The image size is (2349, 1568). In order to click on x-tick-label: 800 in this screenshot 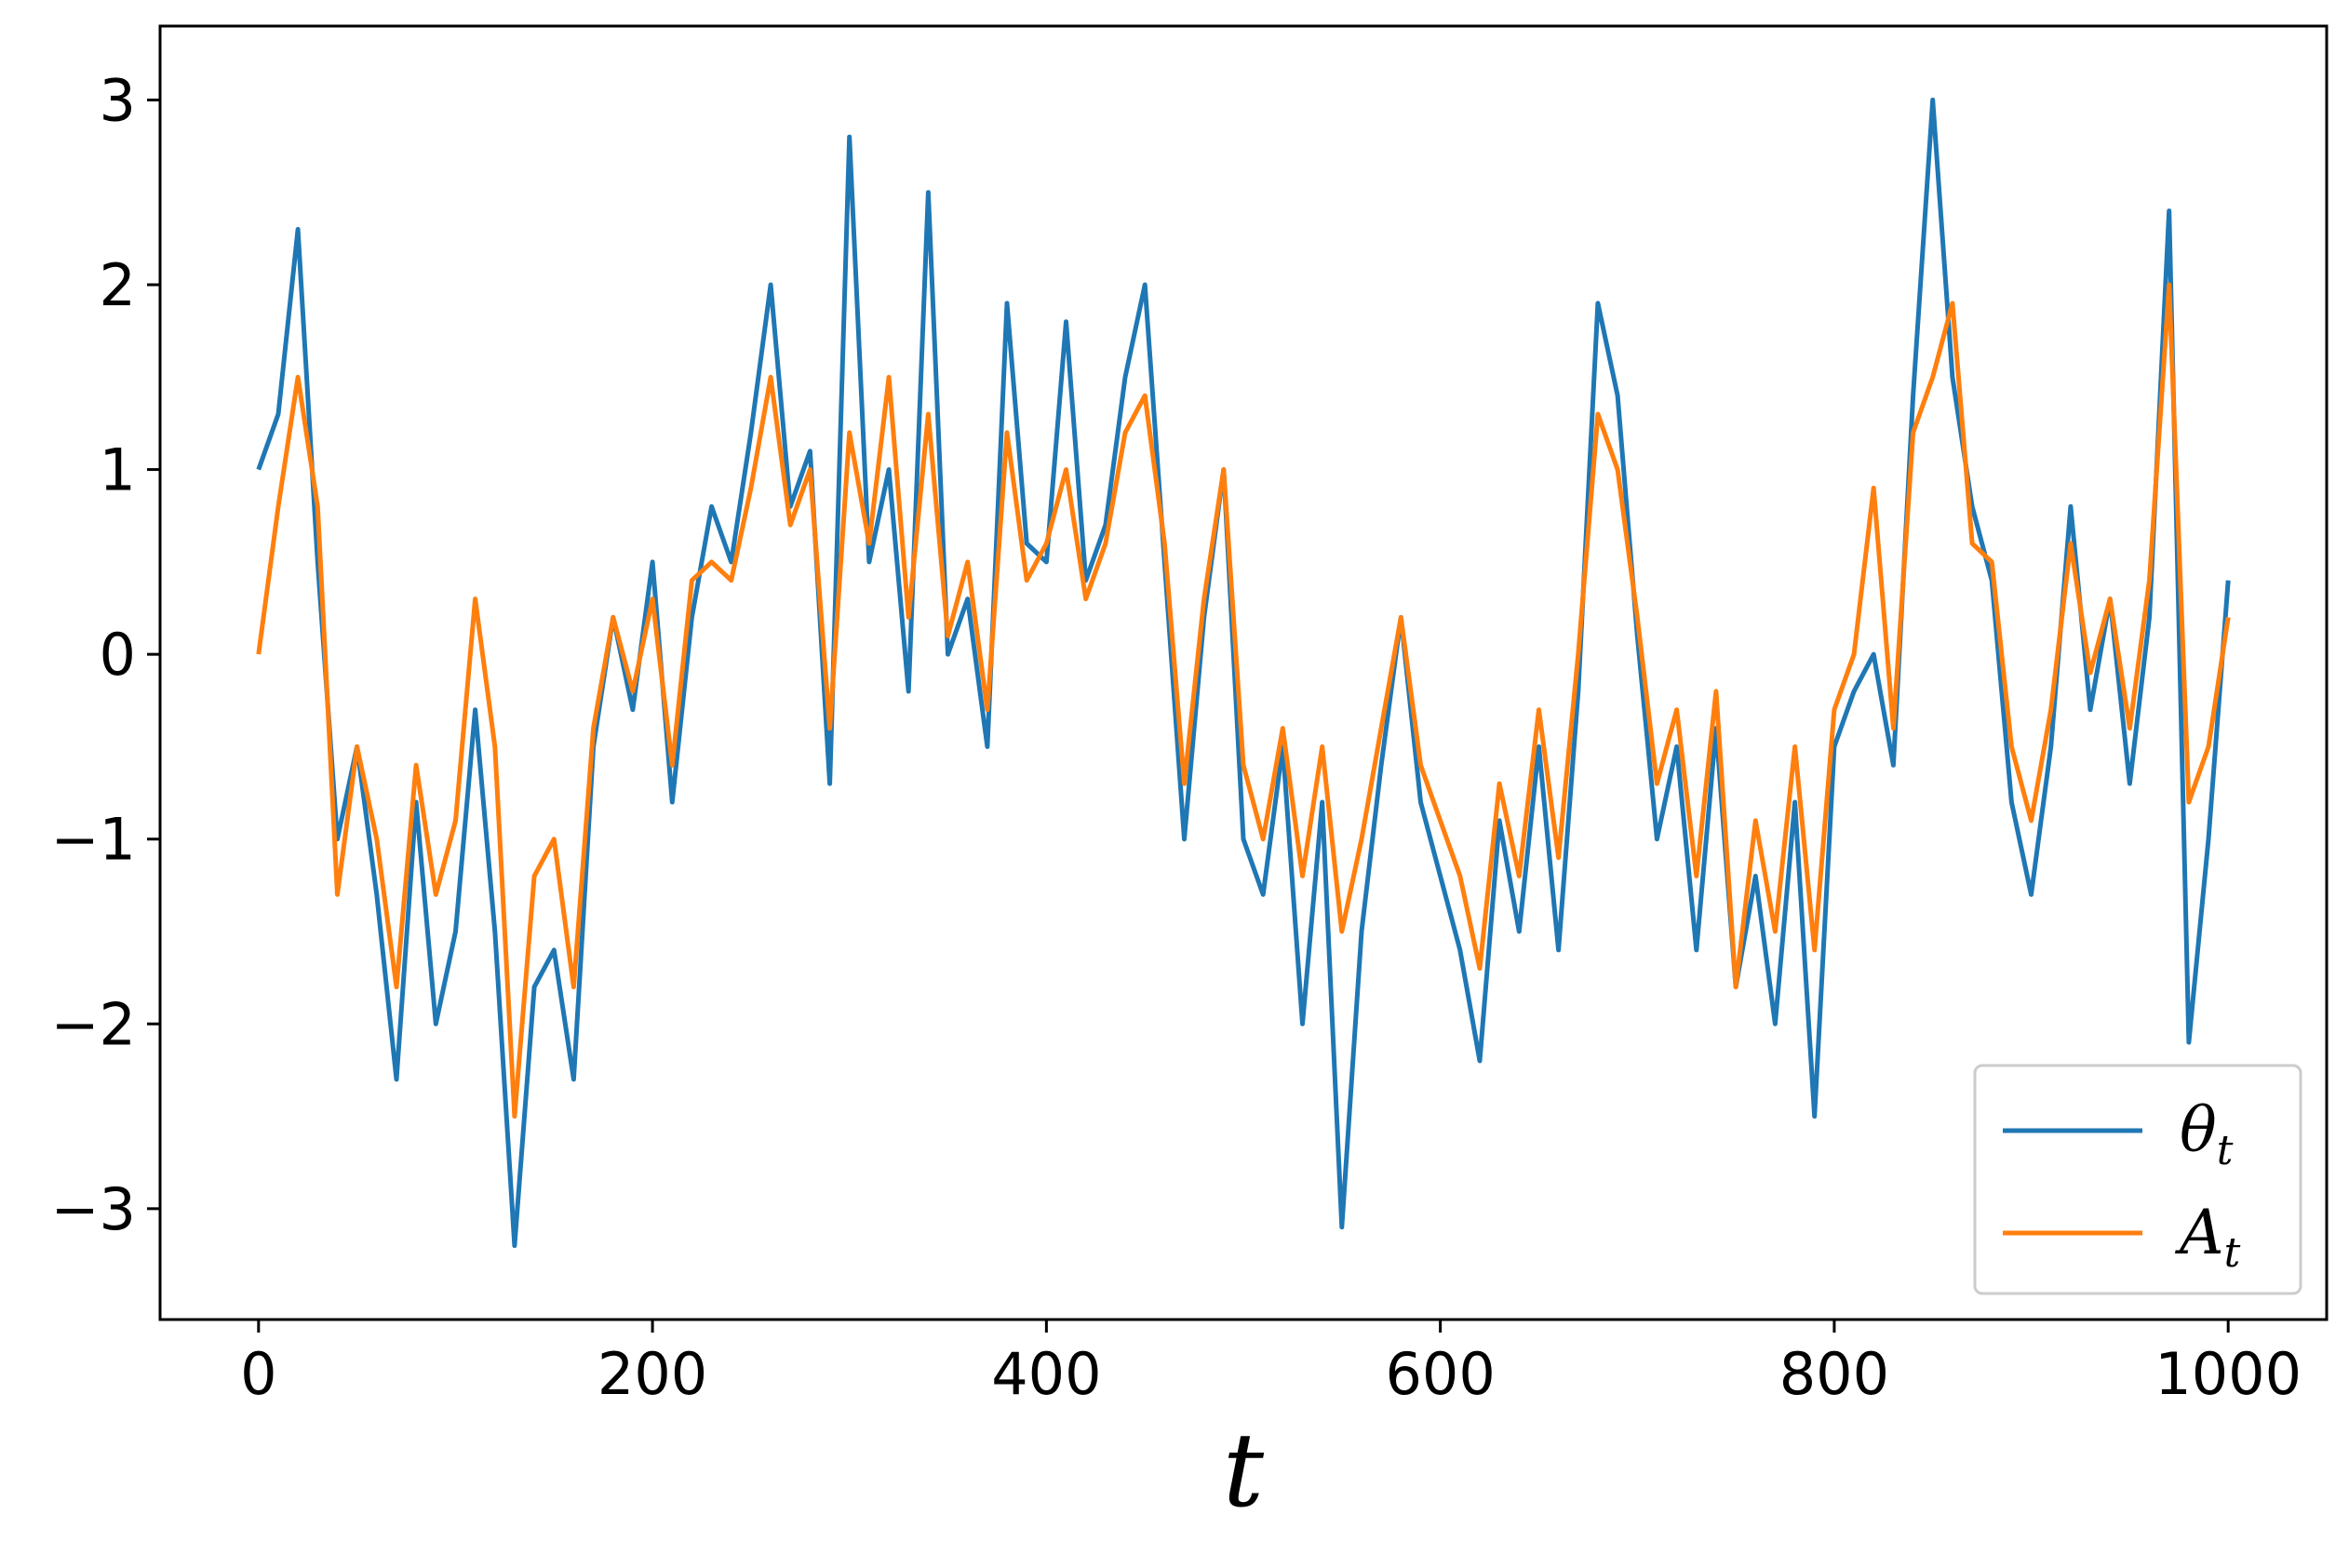, I will do `click(1834, 1374)`.